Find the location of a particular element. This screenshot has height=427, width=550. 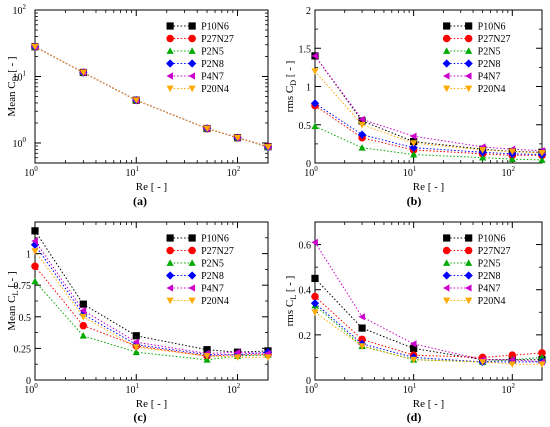

y-tick-label: 102 is located at coordinates (20, 10).